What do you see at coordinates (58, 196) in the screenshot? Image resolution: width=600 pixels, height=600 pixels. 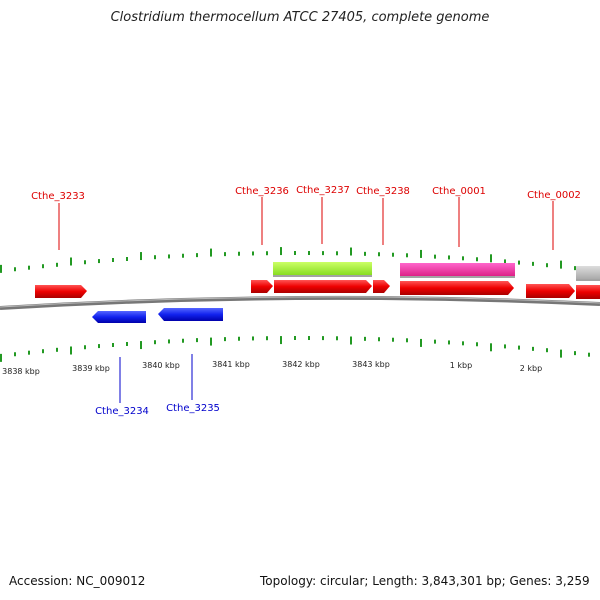 I see `label-cthe-3233: Cthe_3233` at bounding box center [58, 196].